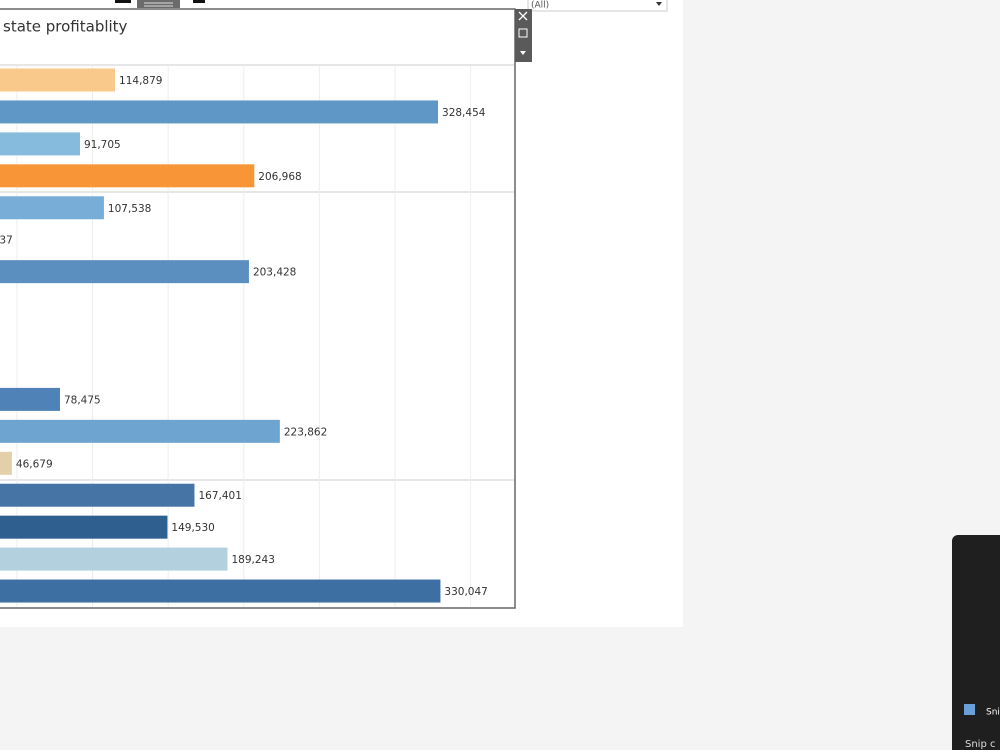 The width and height of the screenshot is (1000, 750). What do you see at coordinates (523, 33) in the screenshot?
I see `popout-button` at bounding box center [523, 33].